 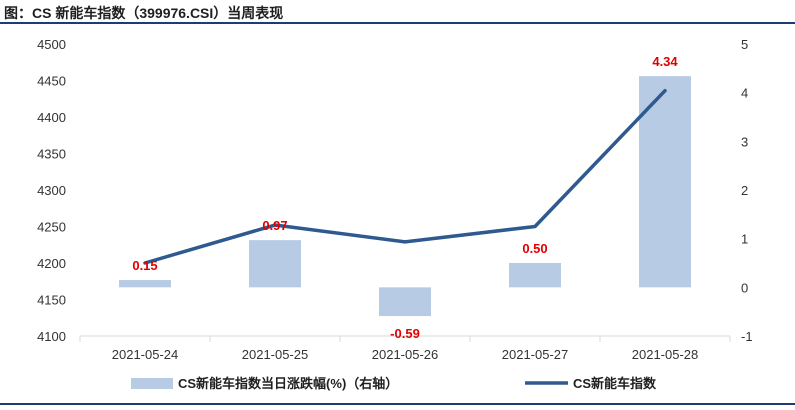 What do you see at coordinates (744, 141) in the screenshot?
I see `y-right-tick-label: 3` at bounding box center [744, 141].